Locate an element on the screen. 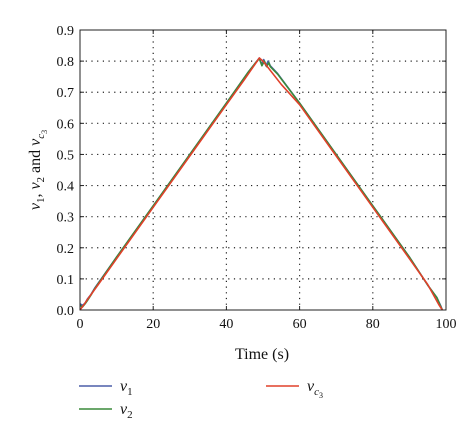  y-tick-label: 0.7 is located at coordinates (66, 93).